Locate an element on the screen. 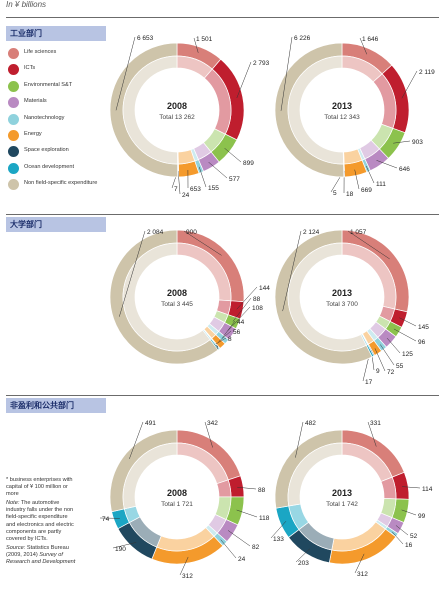  value-label-environmental: 88 is located at coordinates (257, 299).